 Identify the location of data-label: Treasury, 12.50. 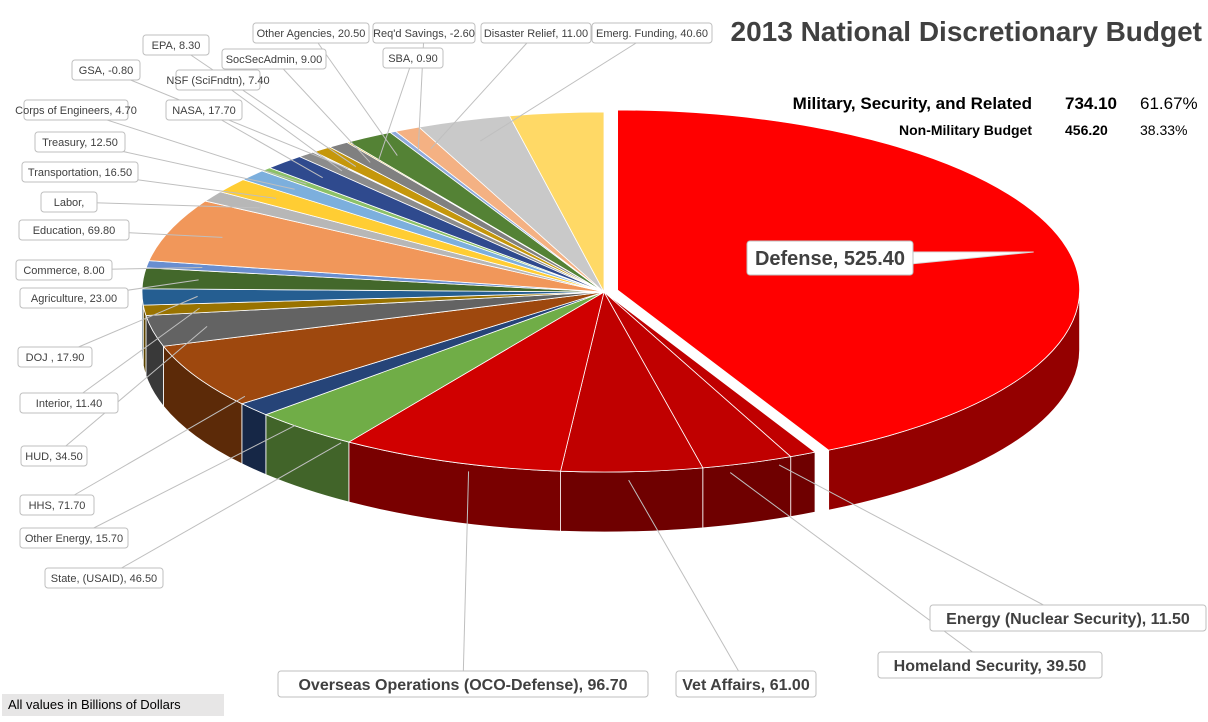
(80, 143).